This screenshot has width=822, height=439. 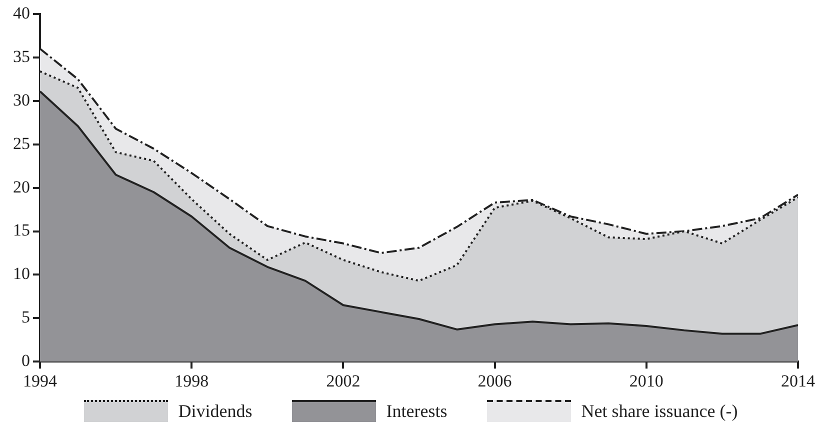 I want to click on y-tick-label: 10, so click(x=21, y=274).